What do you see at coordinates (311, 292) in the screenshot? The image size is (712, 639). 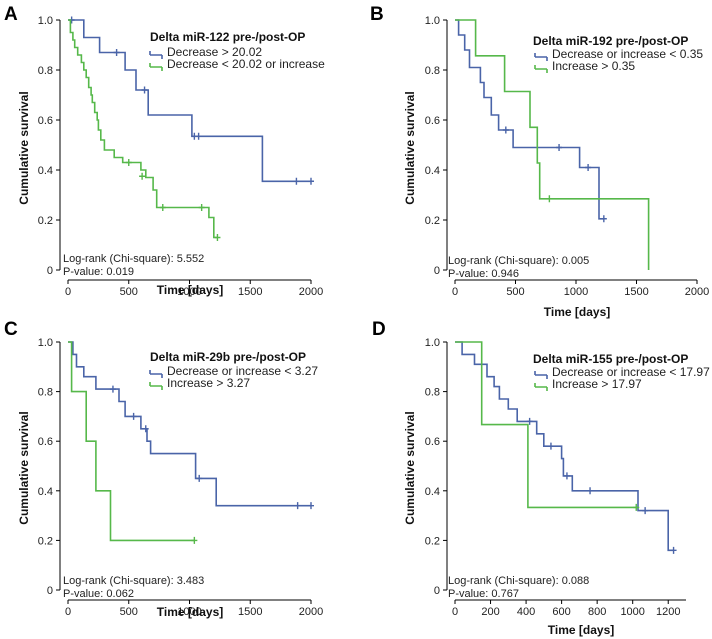 I see `x-tick-label-a: 2000` at bounding box center [311, 292].